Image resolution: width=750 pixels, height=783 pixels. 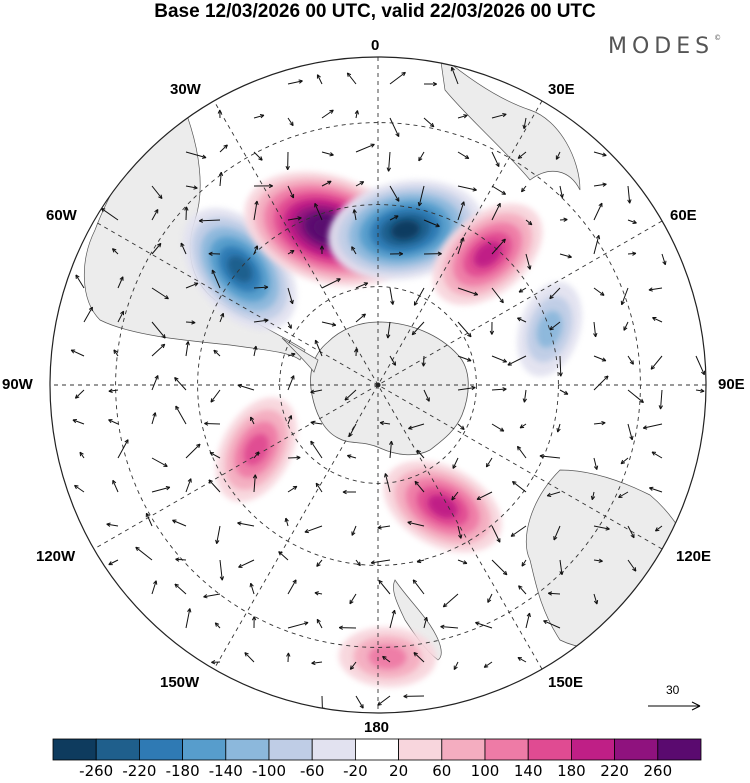 What do you see at coordinates (17, 384) in the screenshot?
I see `lon-label-90w: 90W` at bounding box center [17, 384].